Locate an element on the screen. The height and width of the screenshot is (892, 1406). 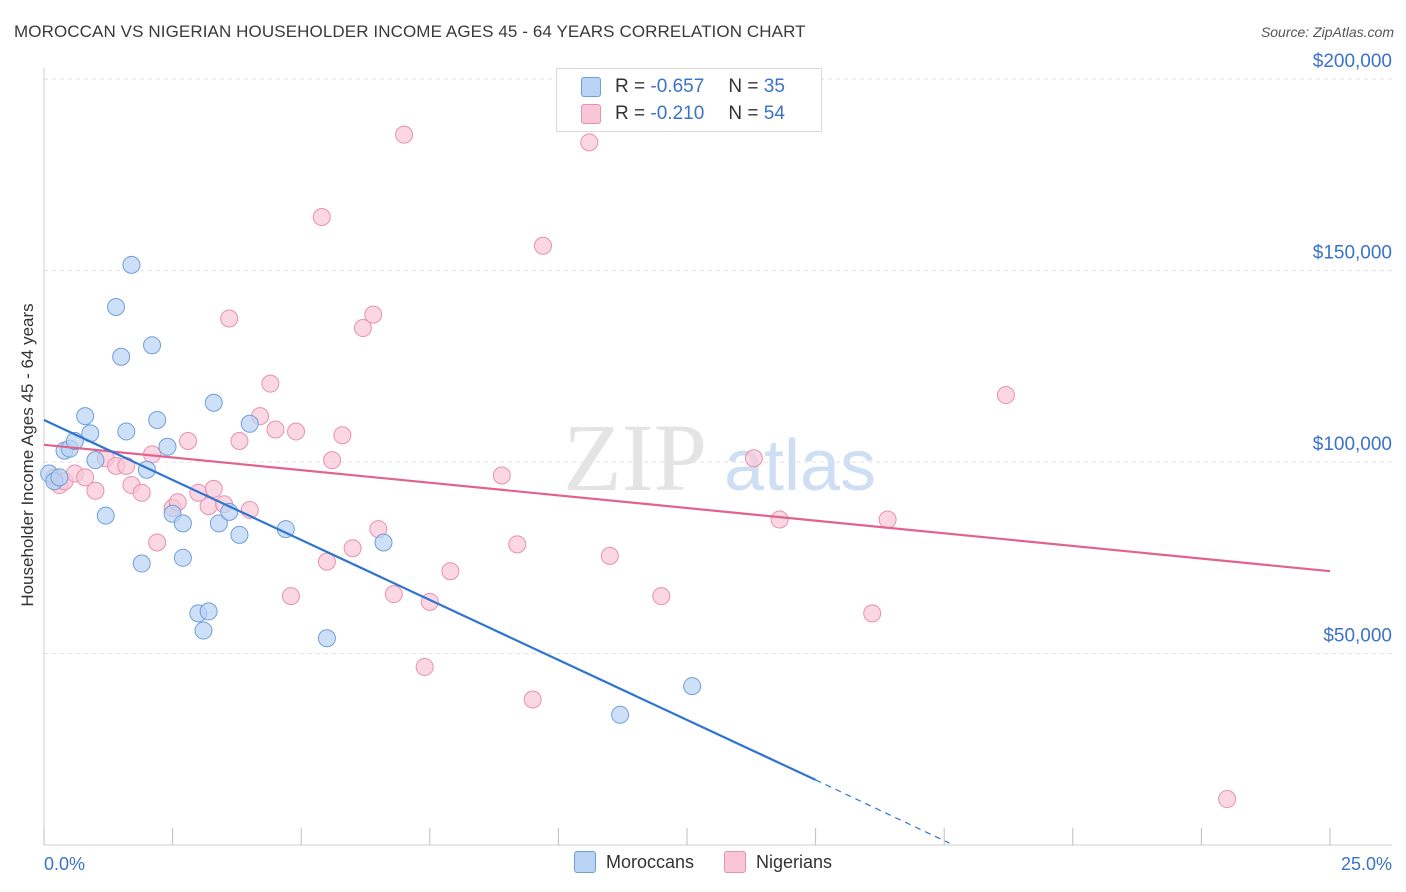
moroccans-r-value: -0.657 is located at coordinates (677, 86).